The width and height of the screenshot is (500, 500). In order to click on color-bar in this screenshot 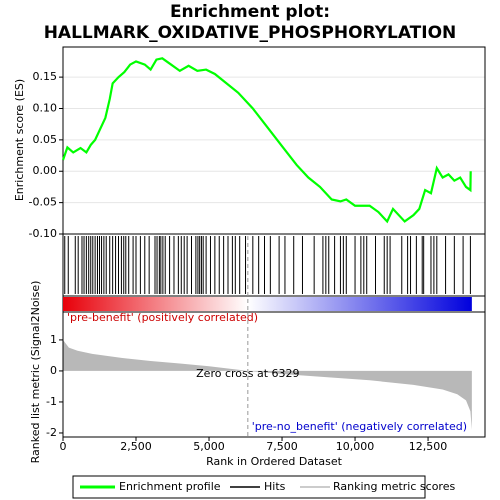, I will do `click(267, 304)`.